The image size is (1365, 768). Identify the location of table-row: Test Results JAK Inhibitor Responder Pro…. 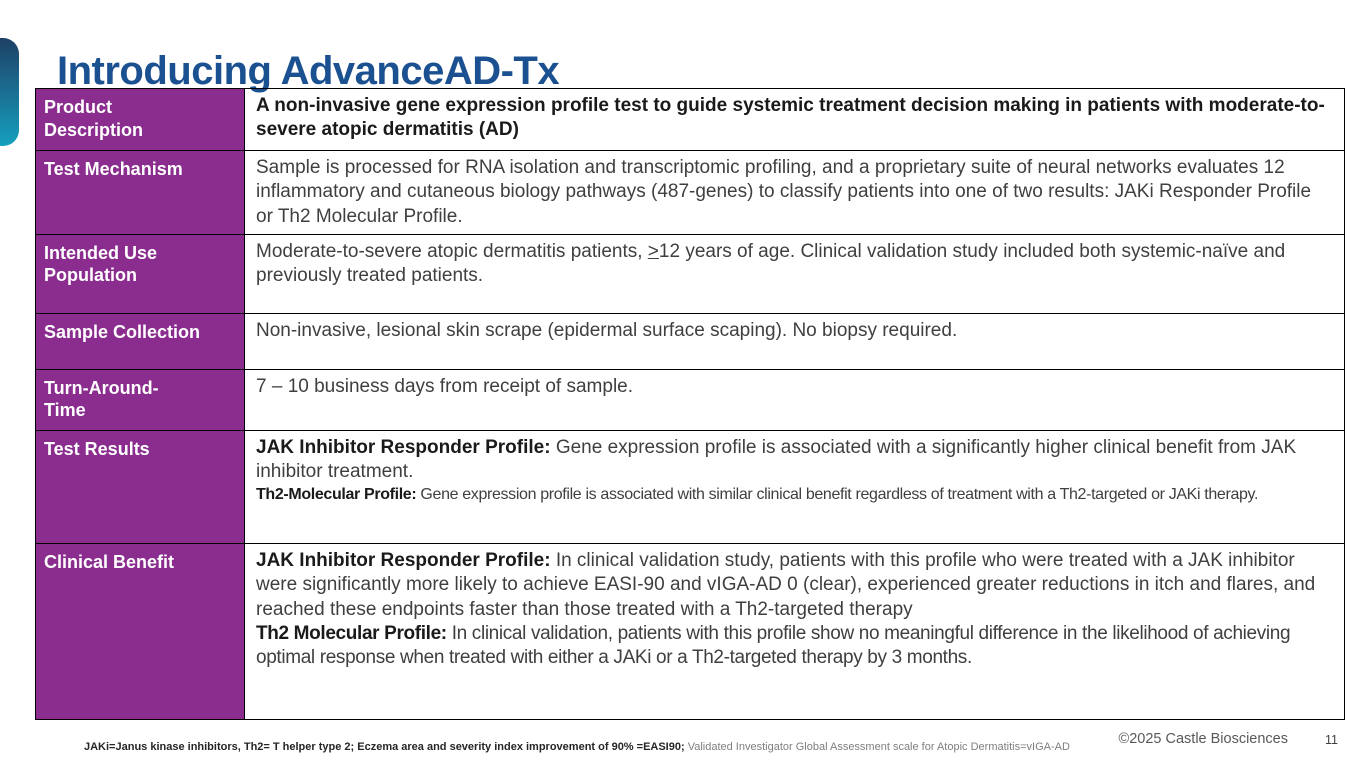
(690, 486).